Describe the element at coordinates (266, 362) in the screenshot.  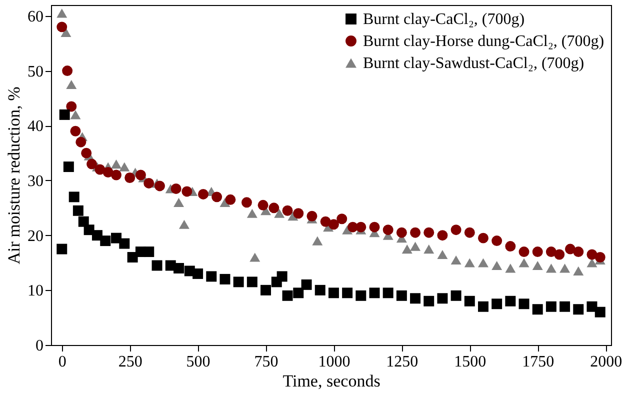
I see `x-tick-label: 750` at that location.